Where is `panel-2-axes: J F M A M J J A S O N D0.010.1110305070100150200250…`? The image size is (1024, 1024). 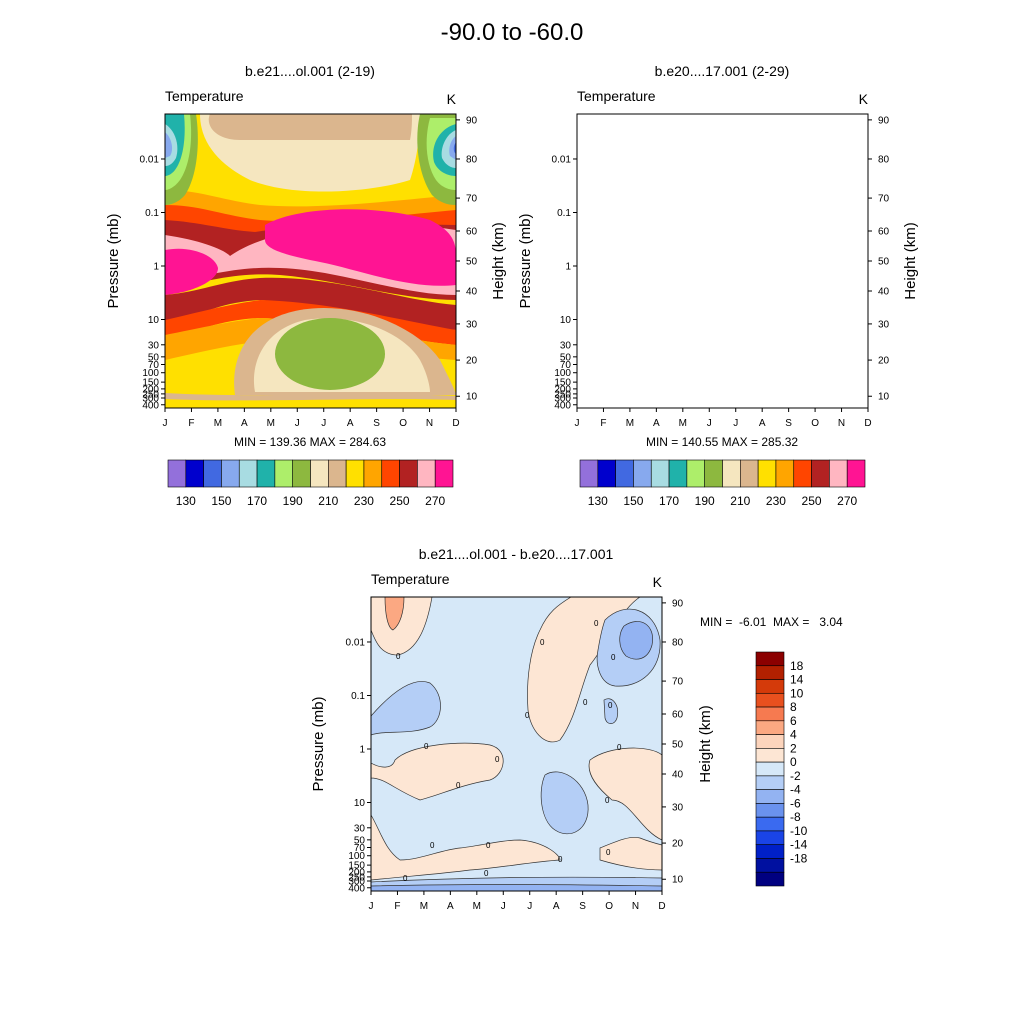 panel-2-axes: J F M A M J J A S O N D0.010.1110305070100150200250… is located at coordinates (721, 272).